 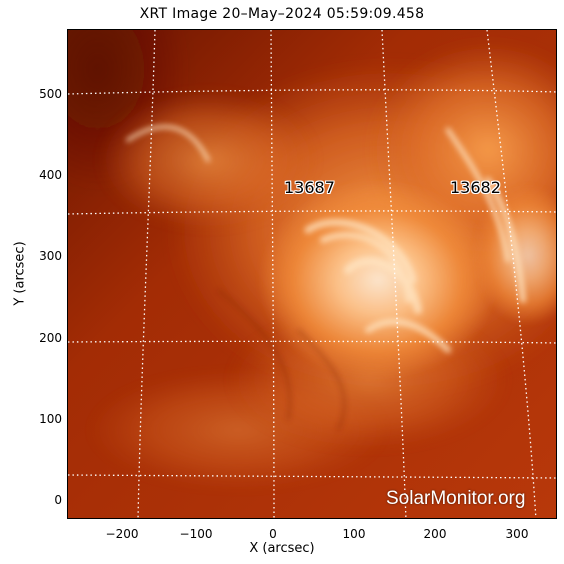 What do you see at coordinates (435, 534) in the screenshot?
I see `x-tick-label: 200` at bounding box center [435, 534].